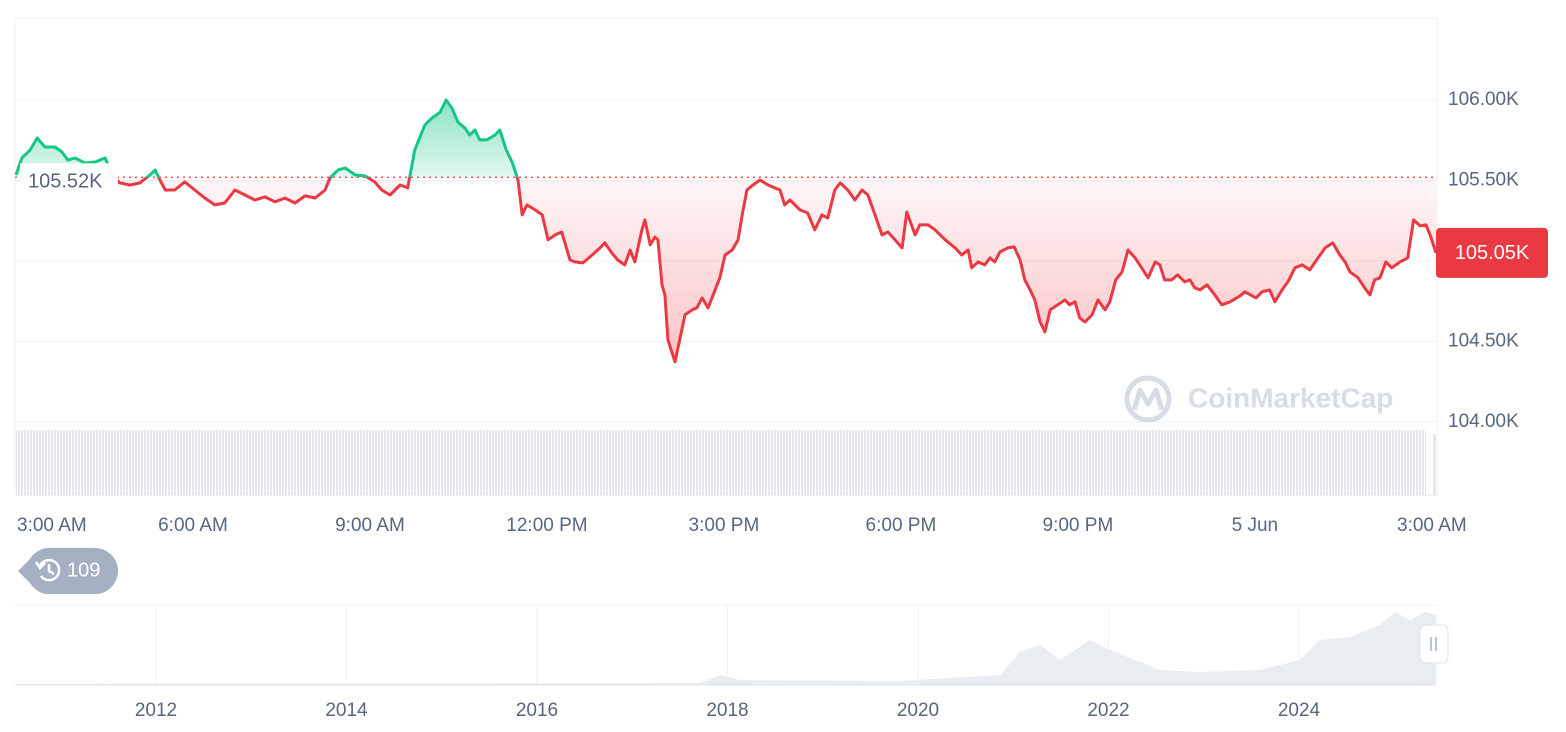  Describe the element at coordinates (1483, 99) in the screenshot. I see `y-tick-label: 106.00K` at that location.